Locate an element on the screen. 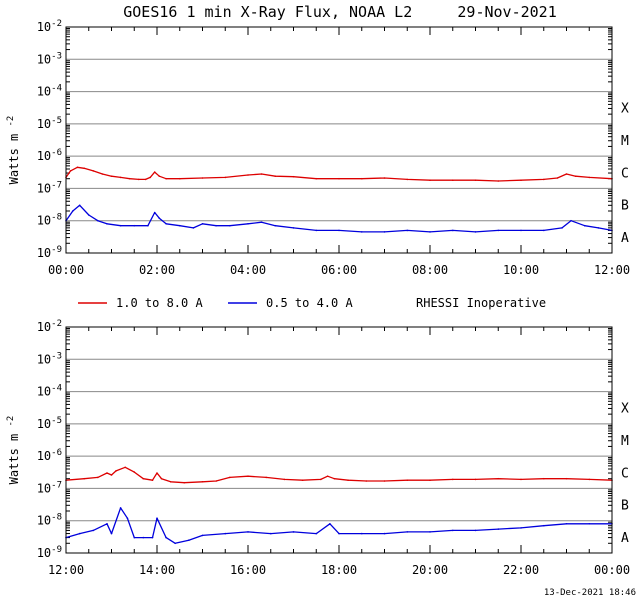 The width and height of the screenshot is (640, 600). y-tick-label: 10-9 is located at coordinates (49, 552).